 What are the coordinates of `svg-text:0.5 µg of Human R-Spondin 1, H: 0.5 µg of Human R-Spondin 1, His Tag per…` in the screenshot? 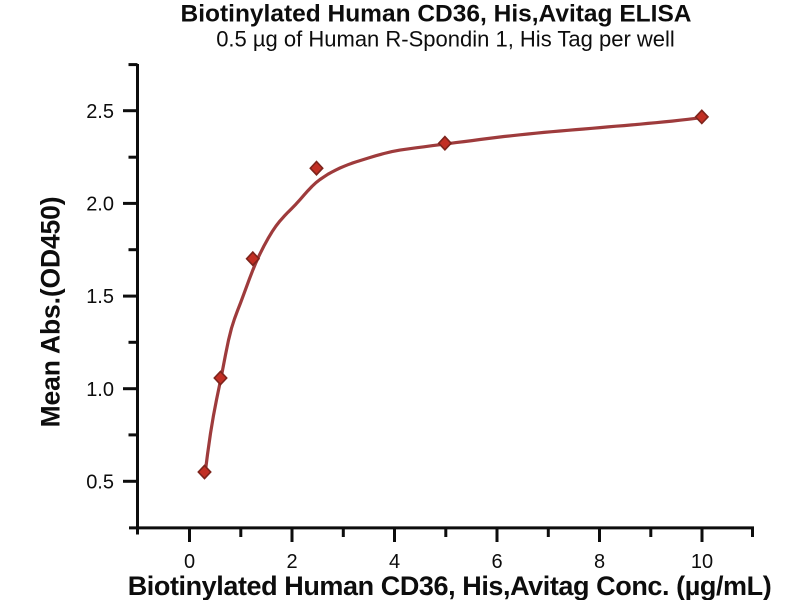 It's located at (445, 38).